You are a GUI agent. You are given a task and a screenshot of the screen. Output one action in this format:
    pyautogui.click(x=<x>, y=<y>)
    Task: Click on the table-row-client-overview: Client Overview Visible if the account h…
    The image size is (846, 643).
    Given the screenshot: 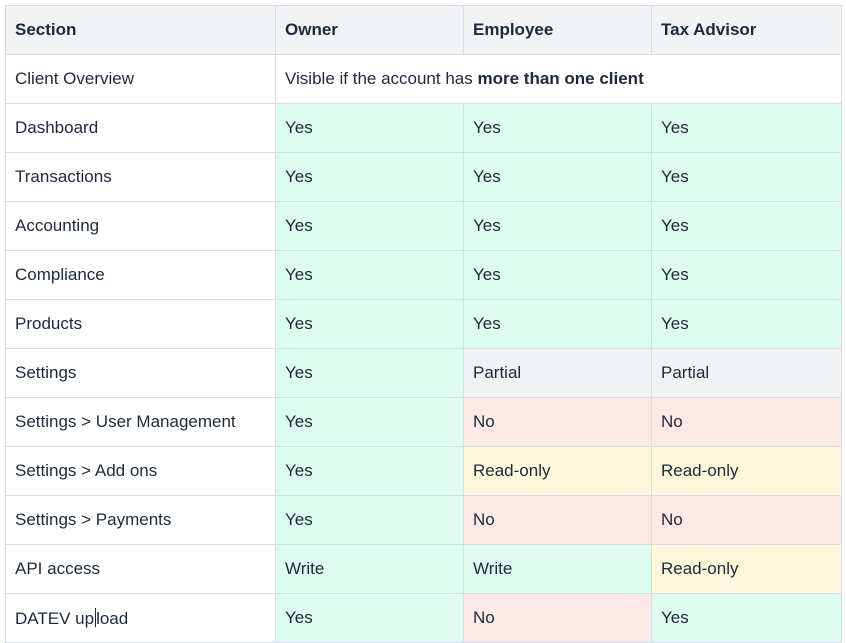 What is the action you would take?
    pyautogui.click(x=423, y=79)
    